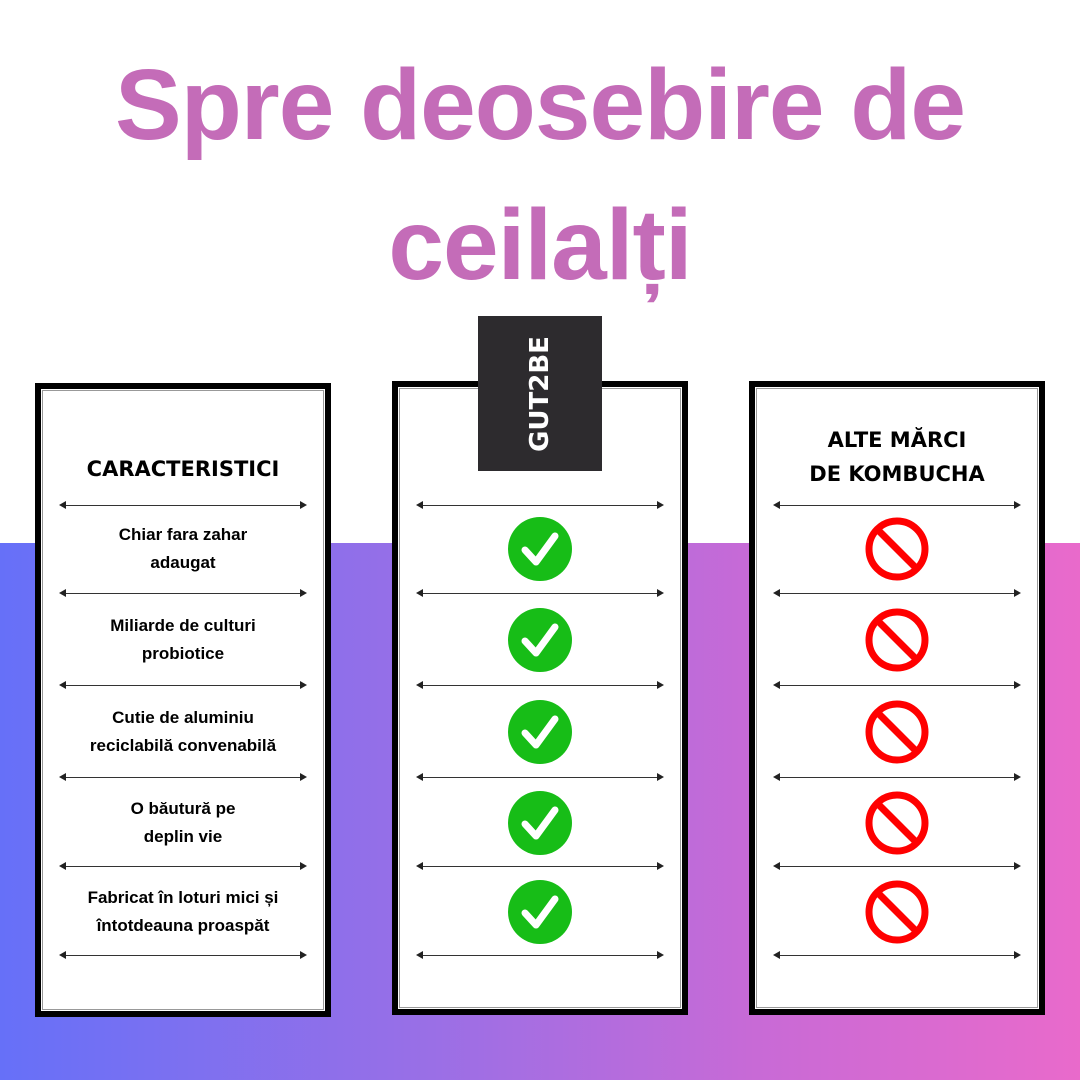 Image resolution: width=1080 pixels, height=1080 pixels. What do you see at coordinates (183, 717) in the screenshot?
I see `feature-label-line1: Cutie de aluminiu` at bounding box center [183, 717].